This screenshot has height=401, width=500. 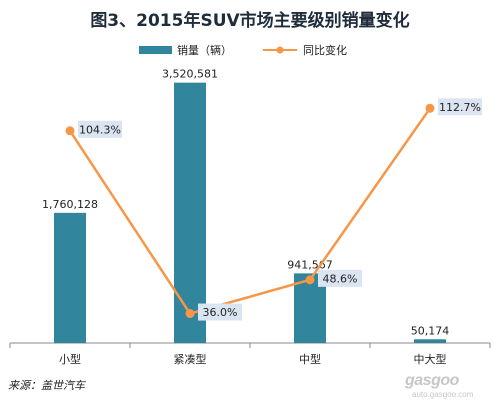 What do you see at coordinates (430, 359) in the screenshot?
I see `x-tick-label: 中大型` at bounding box center [430, 359].